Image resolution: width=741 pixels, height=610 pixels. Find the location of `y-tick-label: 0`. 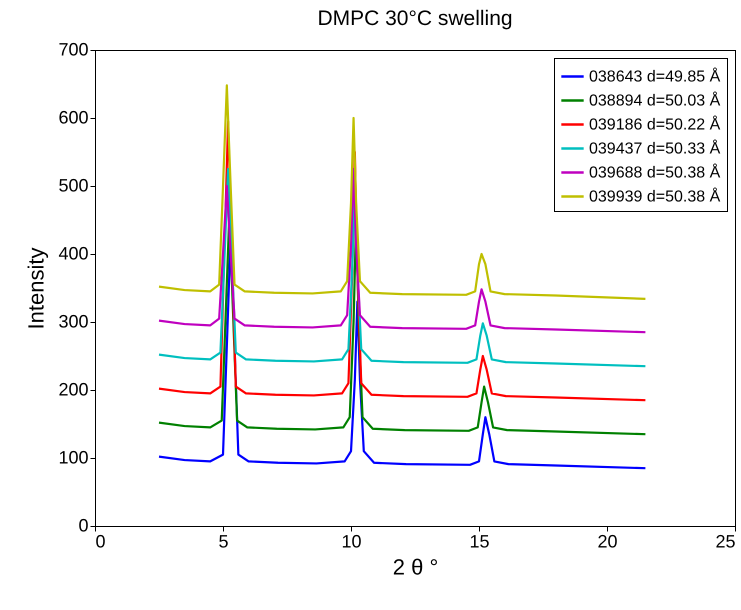

y-tick-label: 0 is located at coordinates (83, 526).